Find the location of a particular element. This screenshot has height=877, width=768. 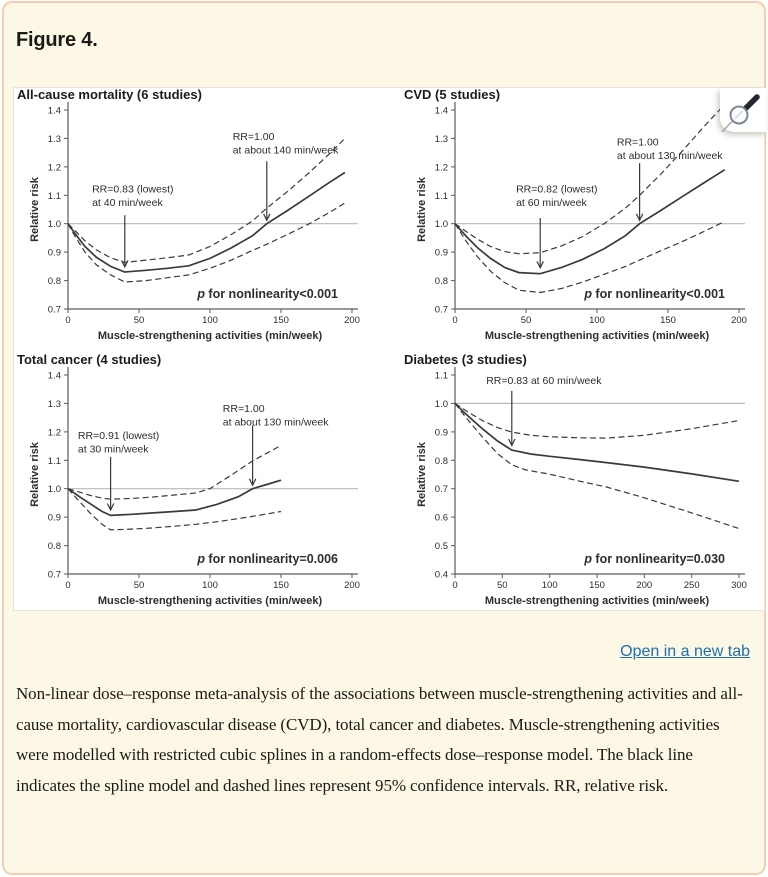

svg-text: Diabetes (3 studies) is located at coordinates (465, 360).